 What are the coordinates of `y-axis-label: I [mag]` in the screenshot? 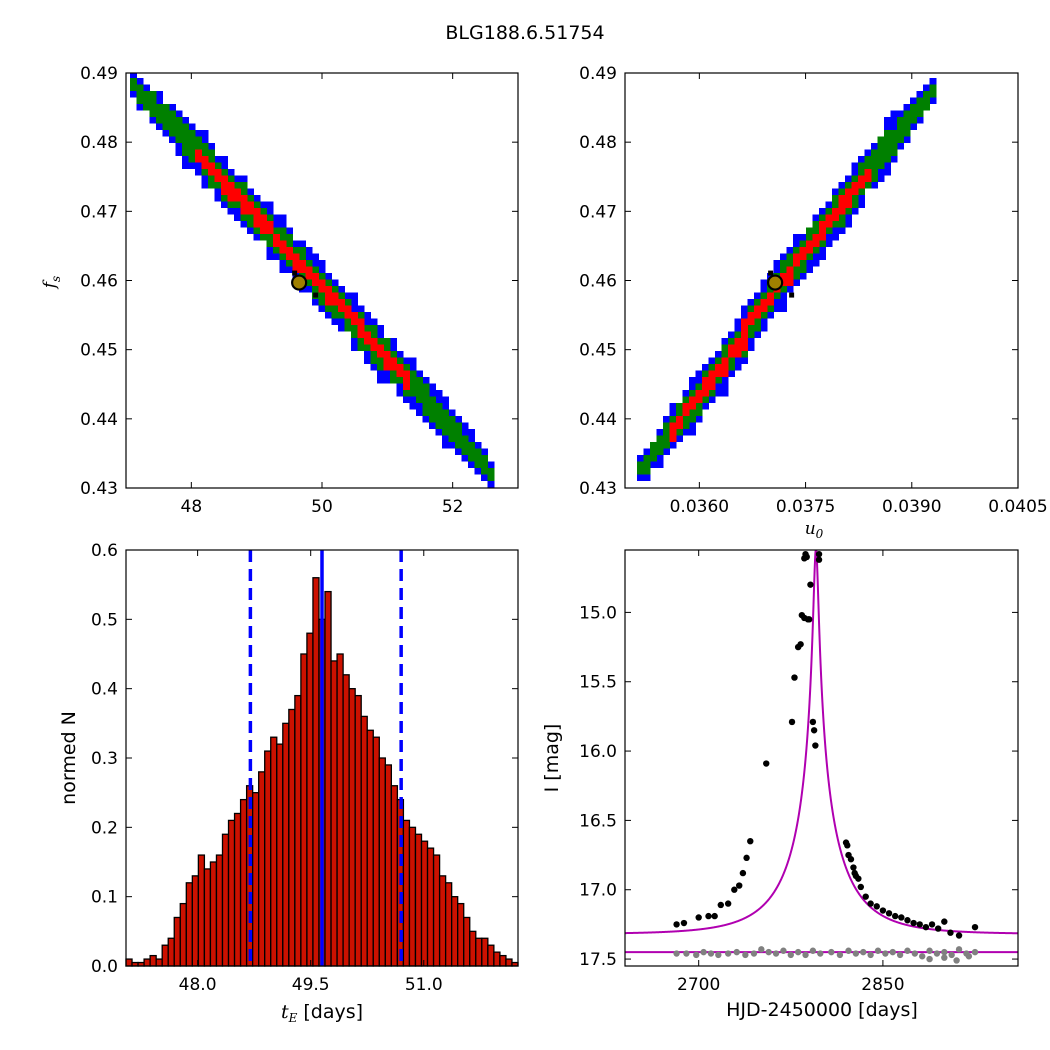 It's located at (552, 758).